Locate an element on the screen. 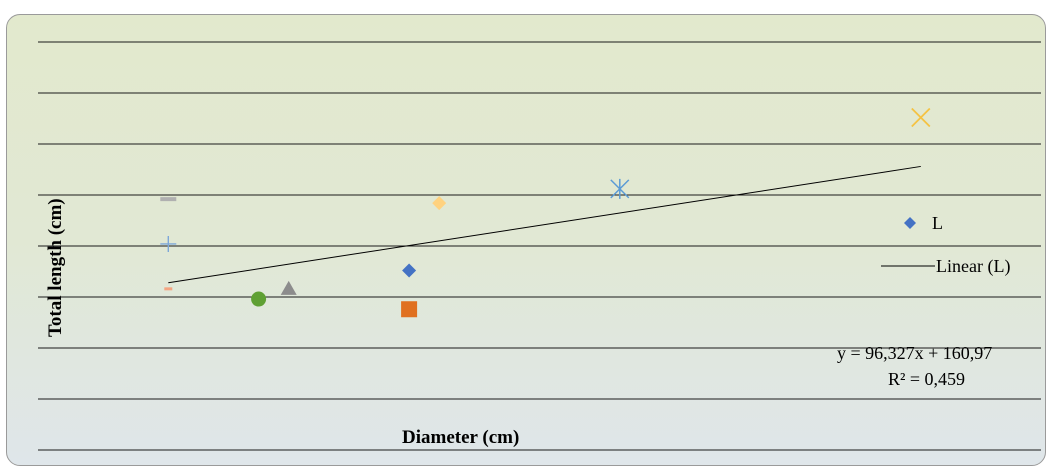 The height and width of the screenshot is (472, 1053). data-point-7-diamond is located at coordinates (439, 203).